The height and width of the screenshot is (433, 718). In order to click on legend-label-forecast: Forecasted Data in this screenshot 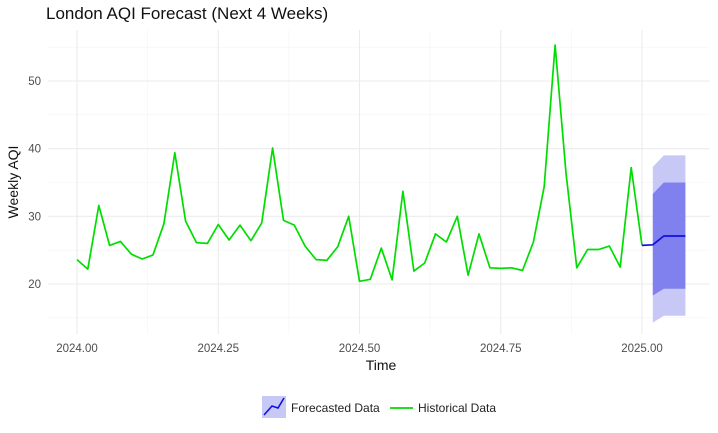, I will do `click(335, 408)`.